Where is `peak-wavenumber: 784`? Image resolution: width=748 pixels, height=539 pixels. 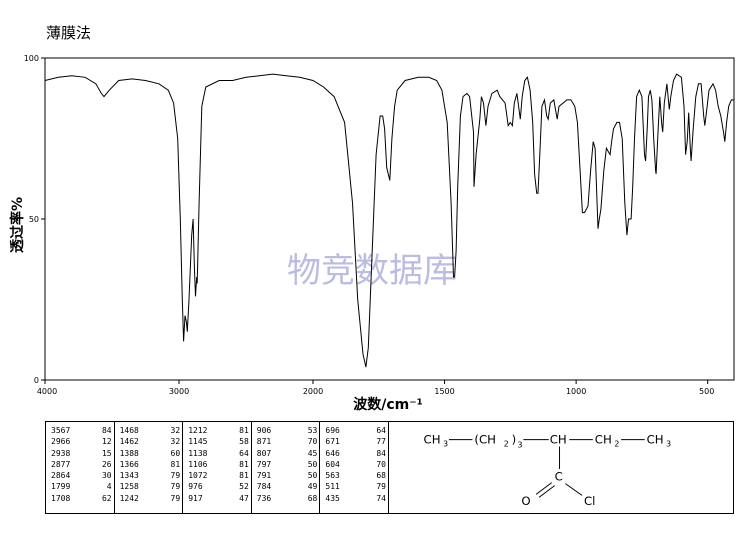
peak-wavenumber: 784 is located at coordinates (264, 487).